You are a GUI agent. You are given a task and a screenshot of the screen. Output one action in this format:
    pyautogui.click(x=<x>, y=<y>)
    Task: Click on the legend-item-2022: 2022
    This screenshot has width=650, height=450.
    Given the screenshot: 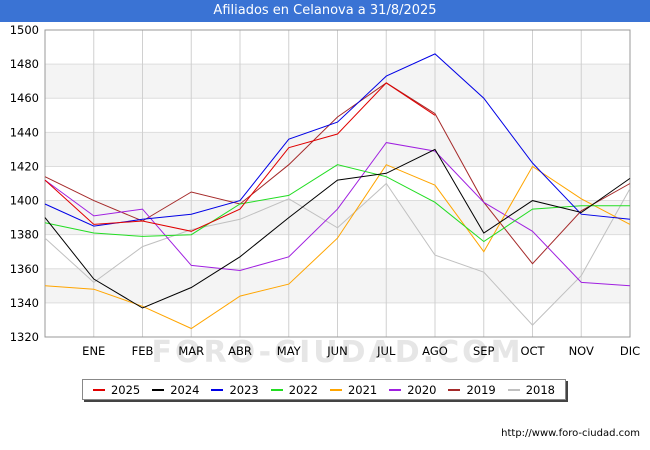 What is the action you would take?
    pyautogui.click(x=294, y=389)
    